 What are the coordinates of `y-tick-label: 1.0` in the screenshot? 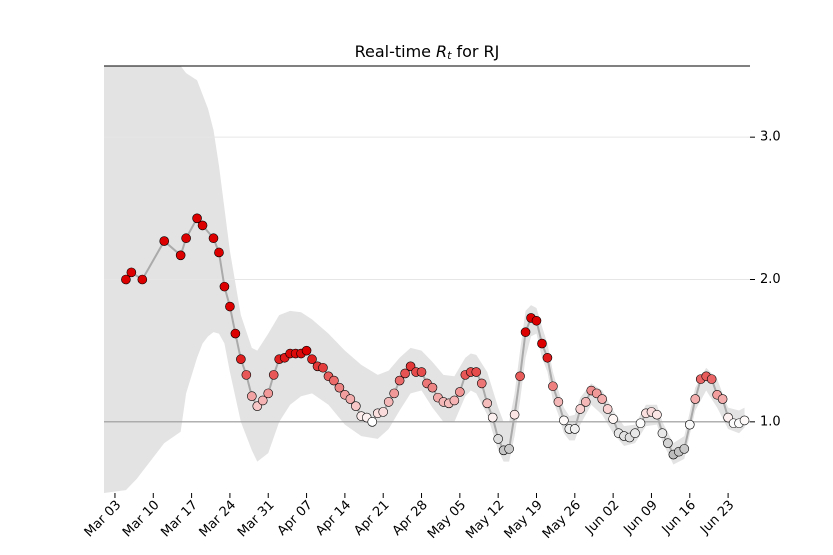 It's located at (770, 421).